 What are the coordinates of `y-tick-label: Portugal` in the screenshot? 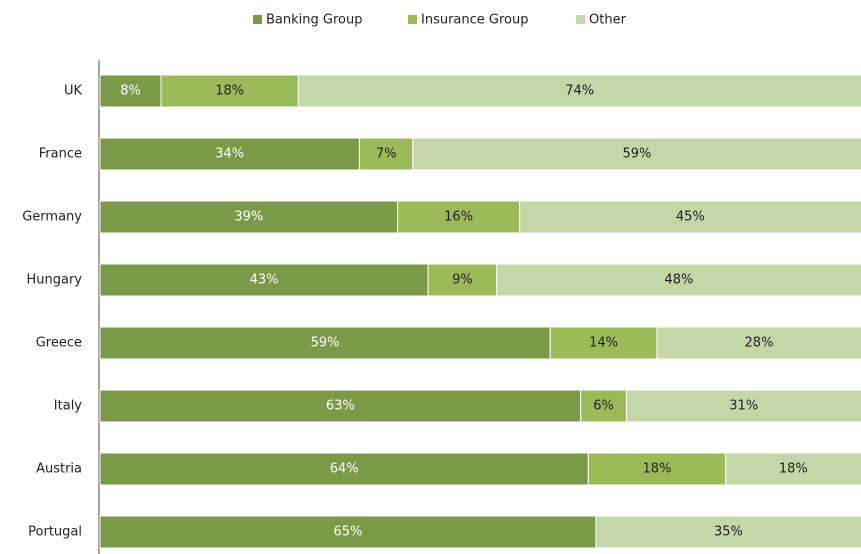 It's located at (55, 532).